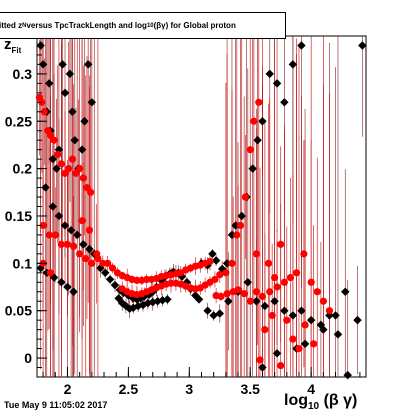 This screenshot has height=414, width=400. What do you see at coordinates (18, 121) in the screenshot?
I see `y-tick-label: 0.25` at bounding box center [18, 121].